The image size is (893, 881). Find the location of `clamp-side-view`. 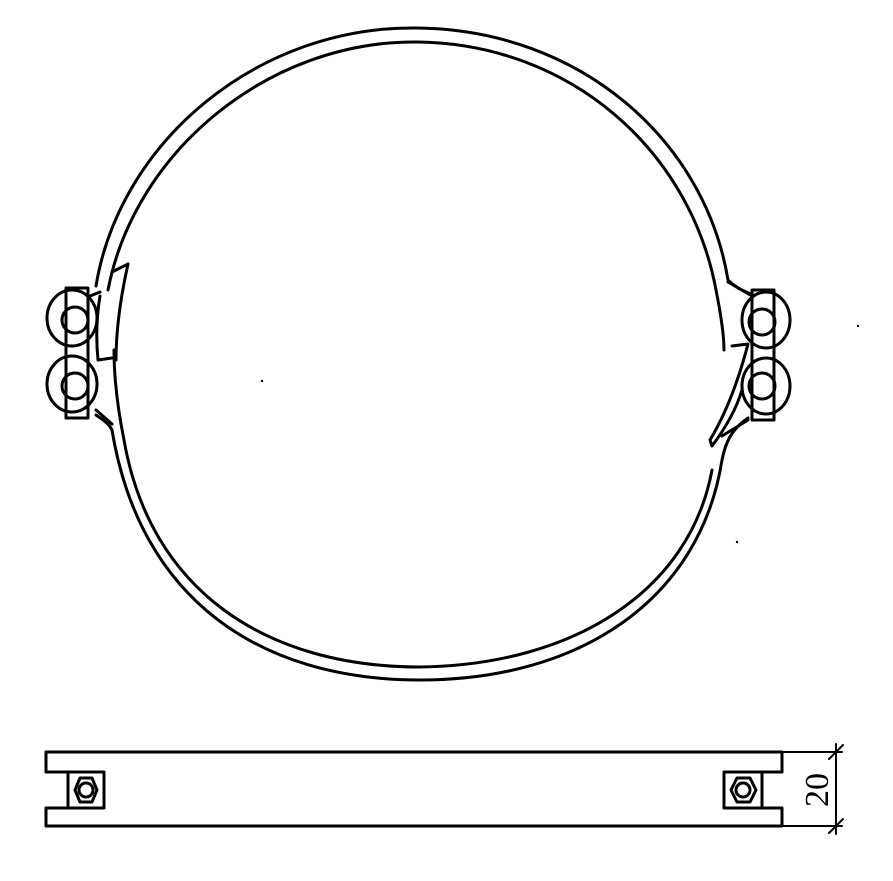

clamp-side-view is located at coordinates (414, 789).